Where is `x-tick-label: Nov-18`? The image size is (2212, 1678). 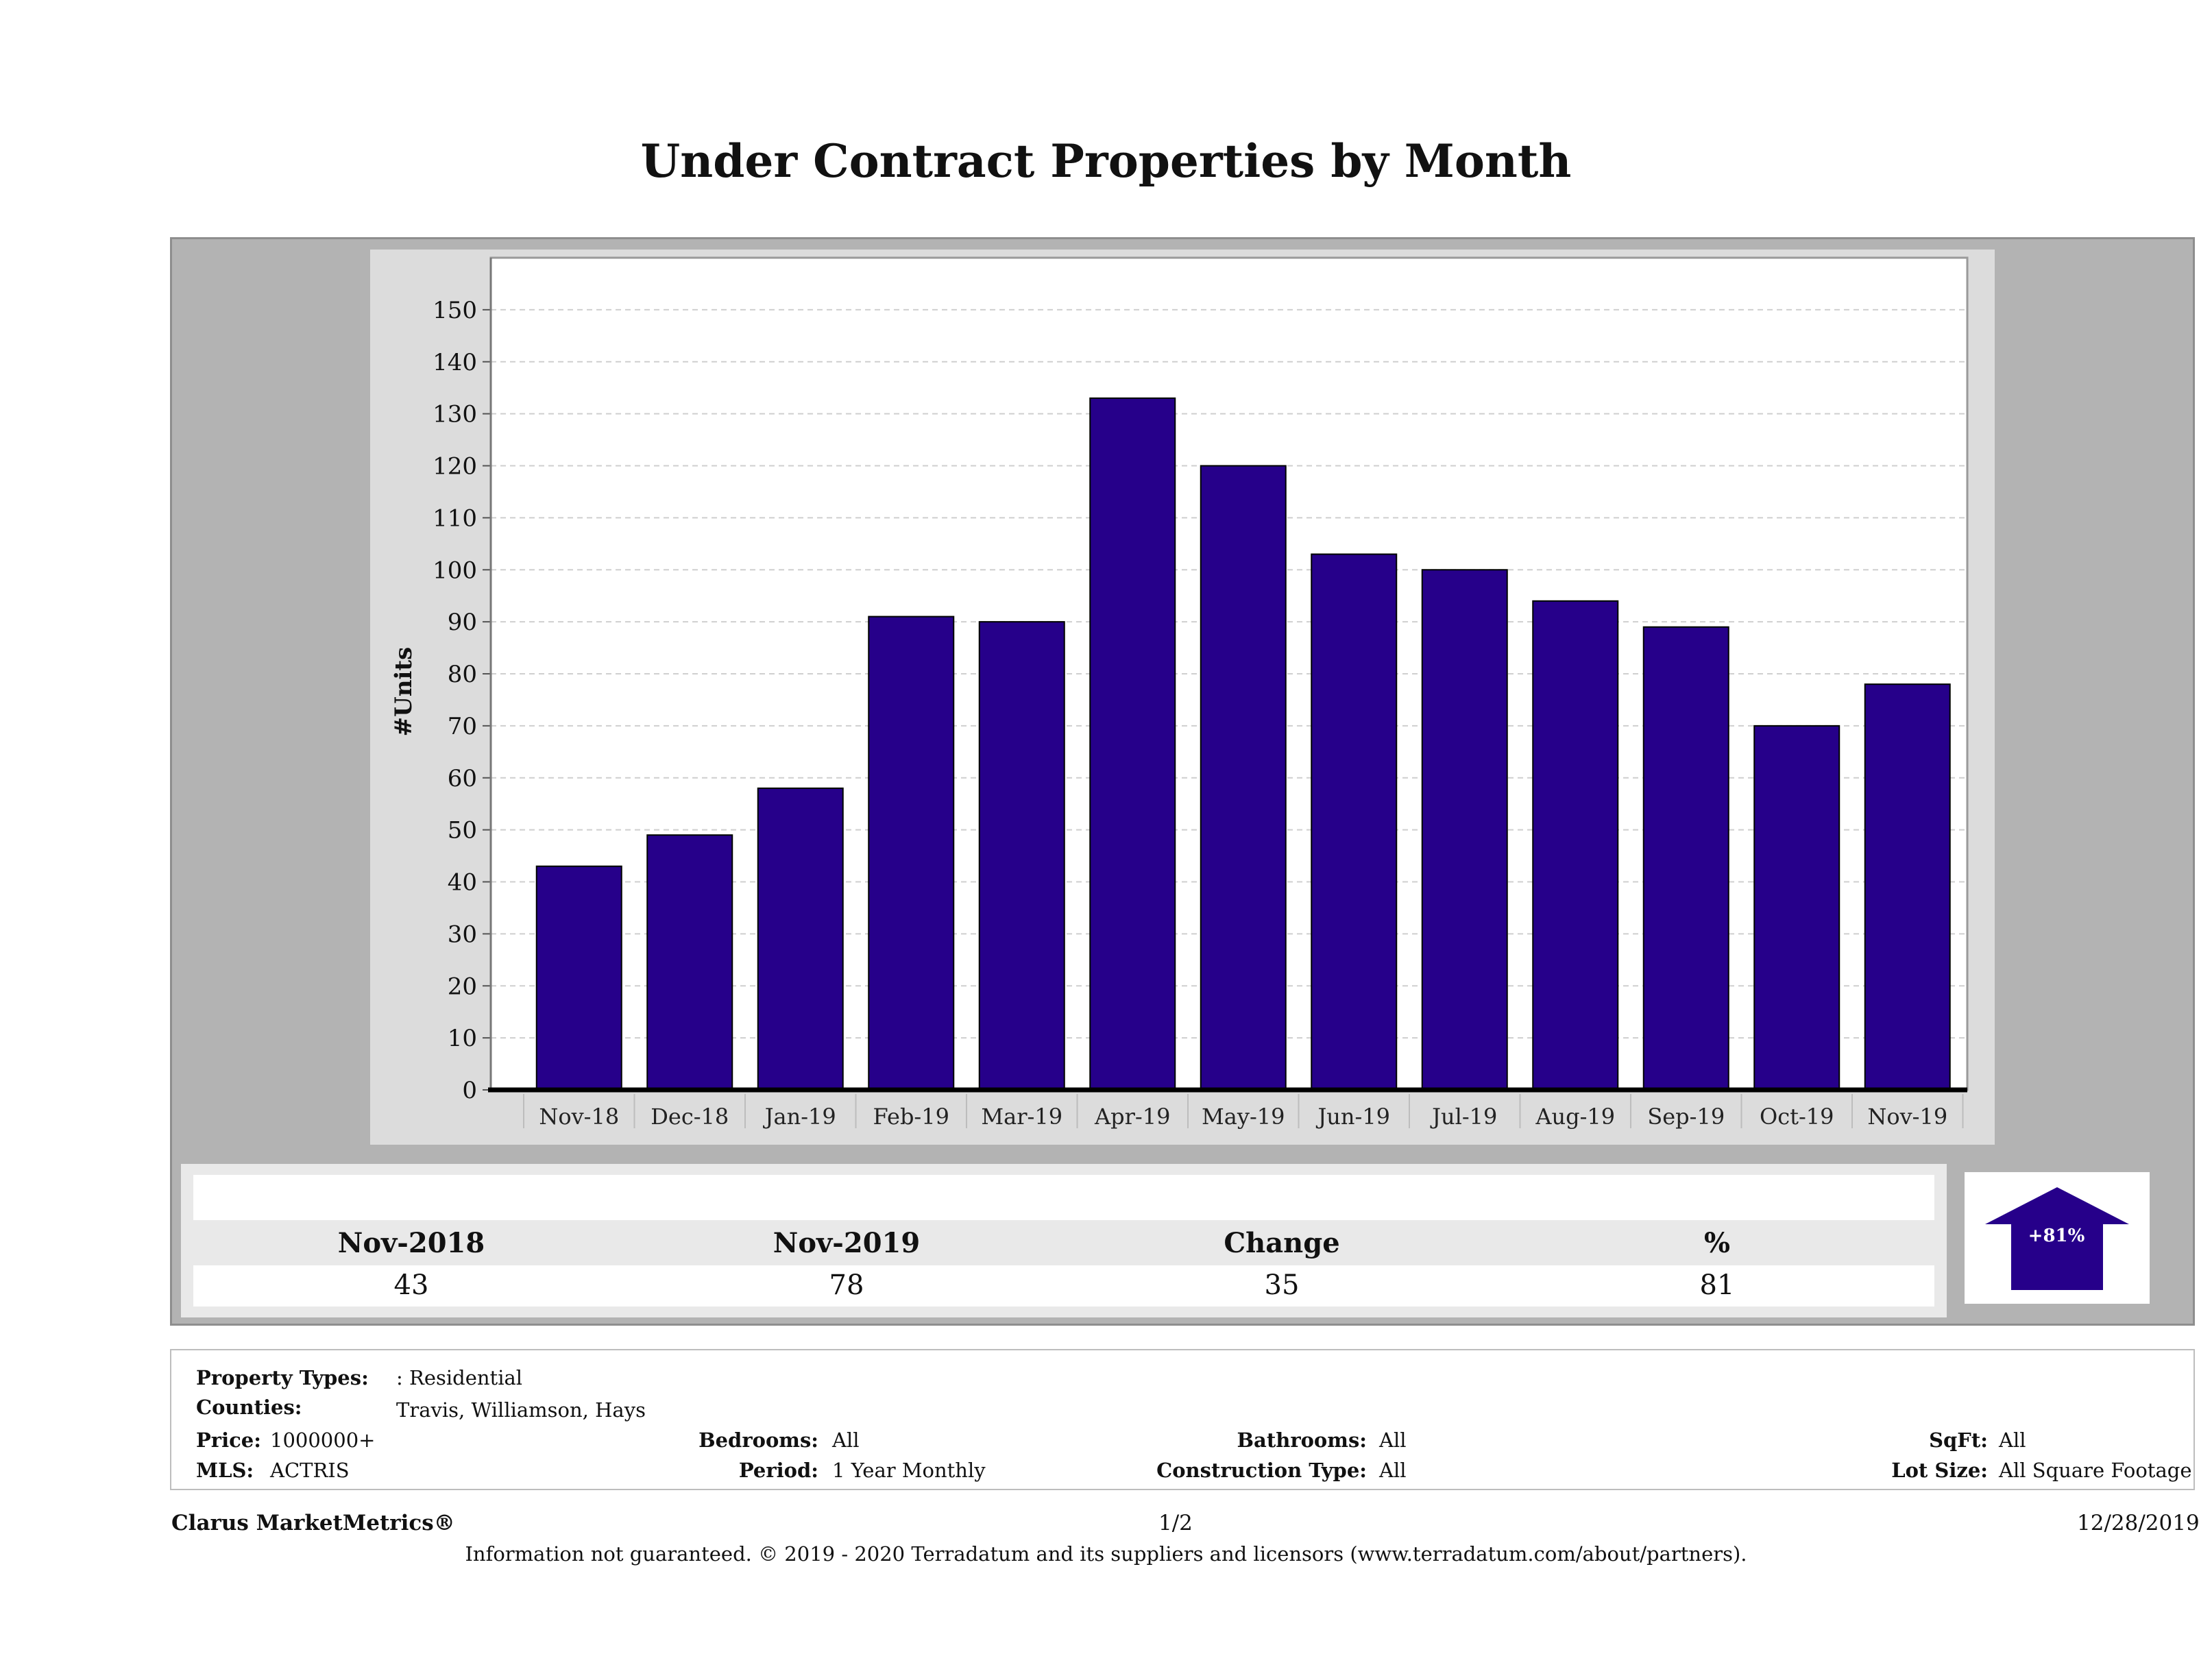 x-tick-label: Nov-18 is located at coordinates (579, 1117).